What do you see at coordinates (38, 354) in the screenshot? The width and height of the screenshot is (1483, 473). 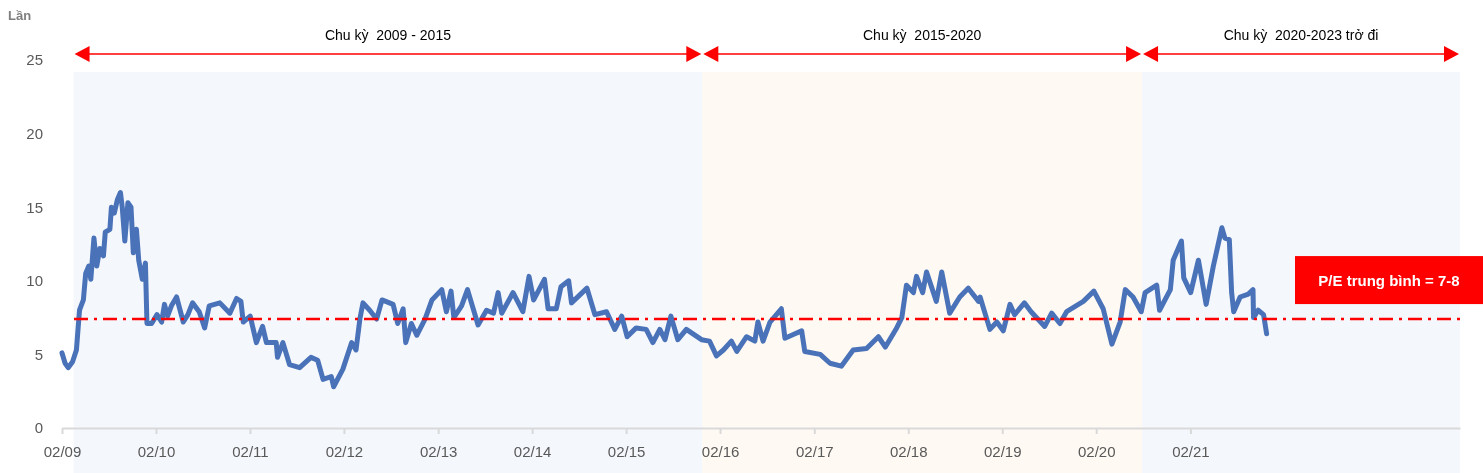 I see `y-tick-label: 5` at bounding box center [38, 354].